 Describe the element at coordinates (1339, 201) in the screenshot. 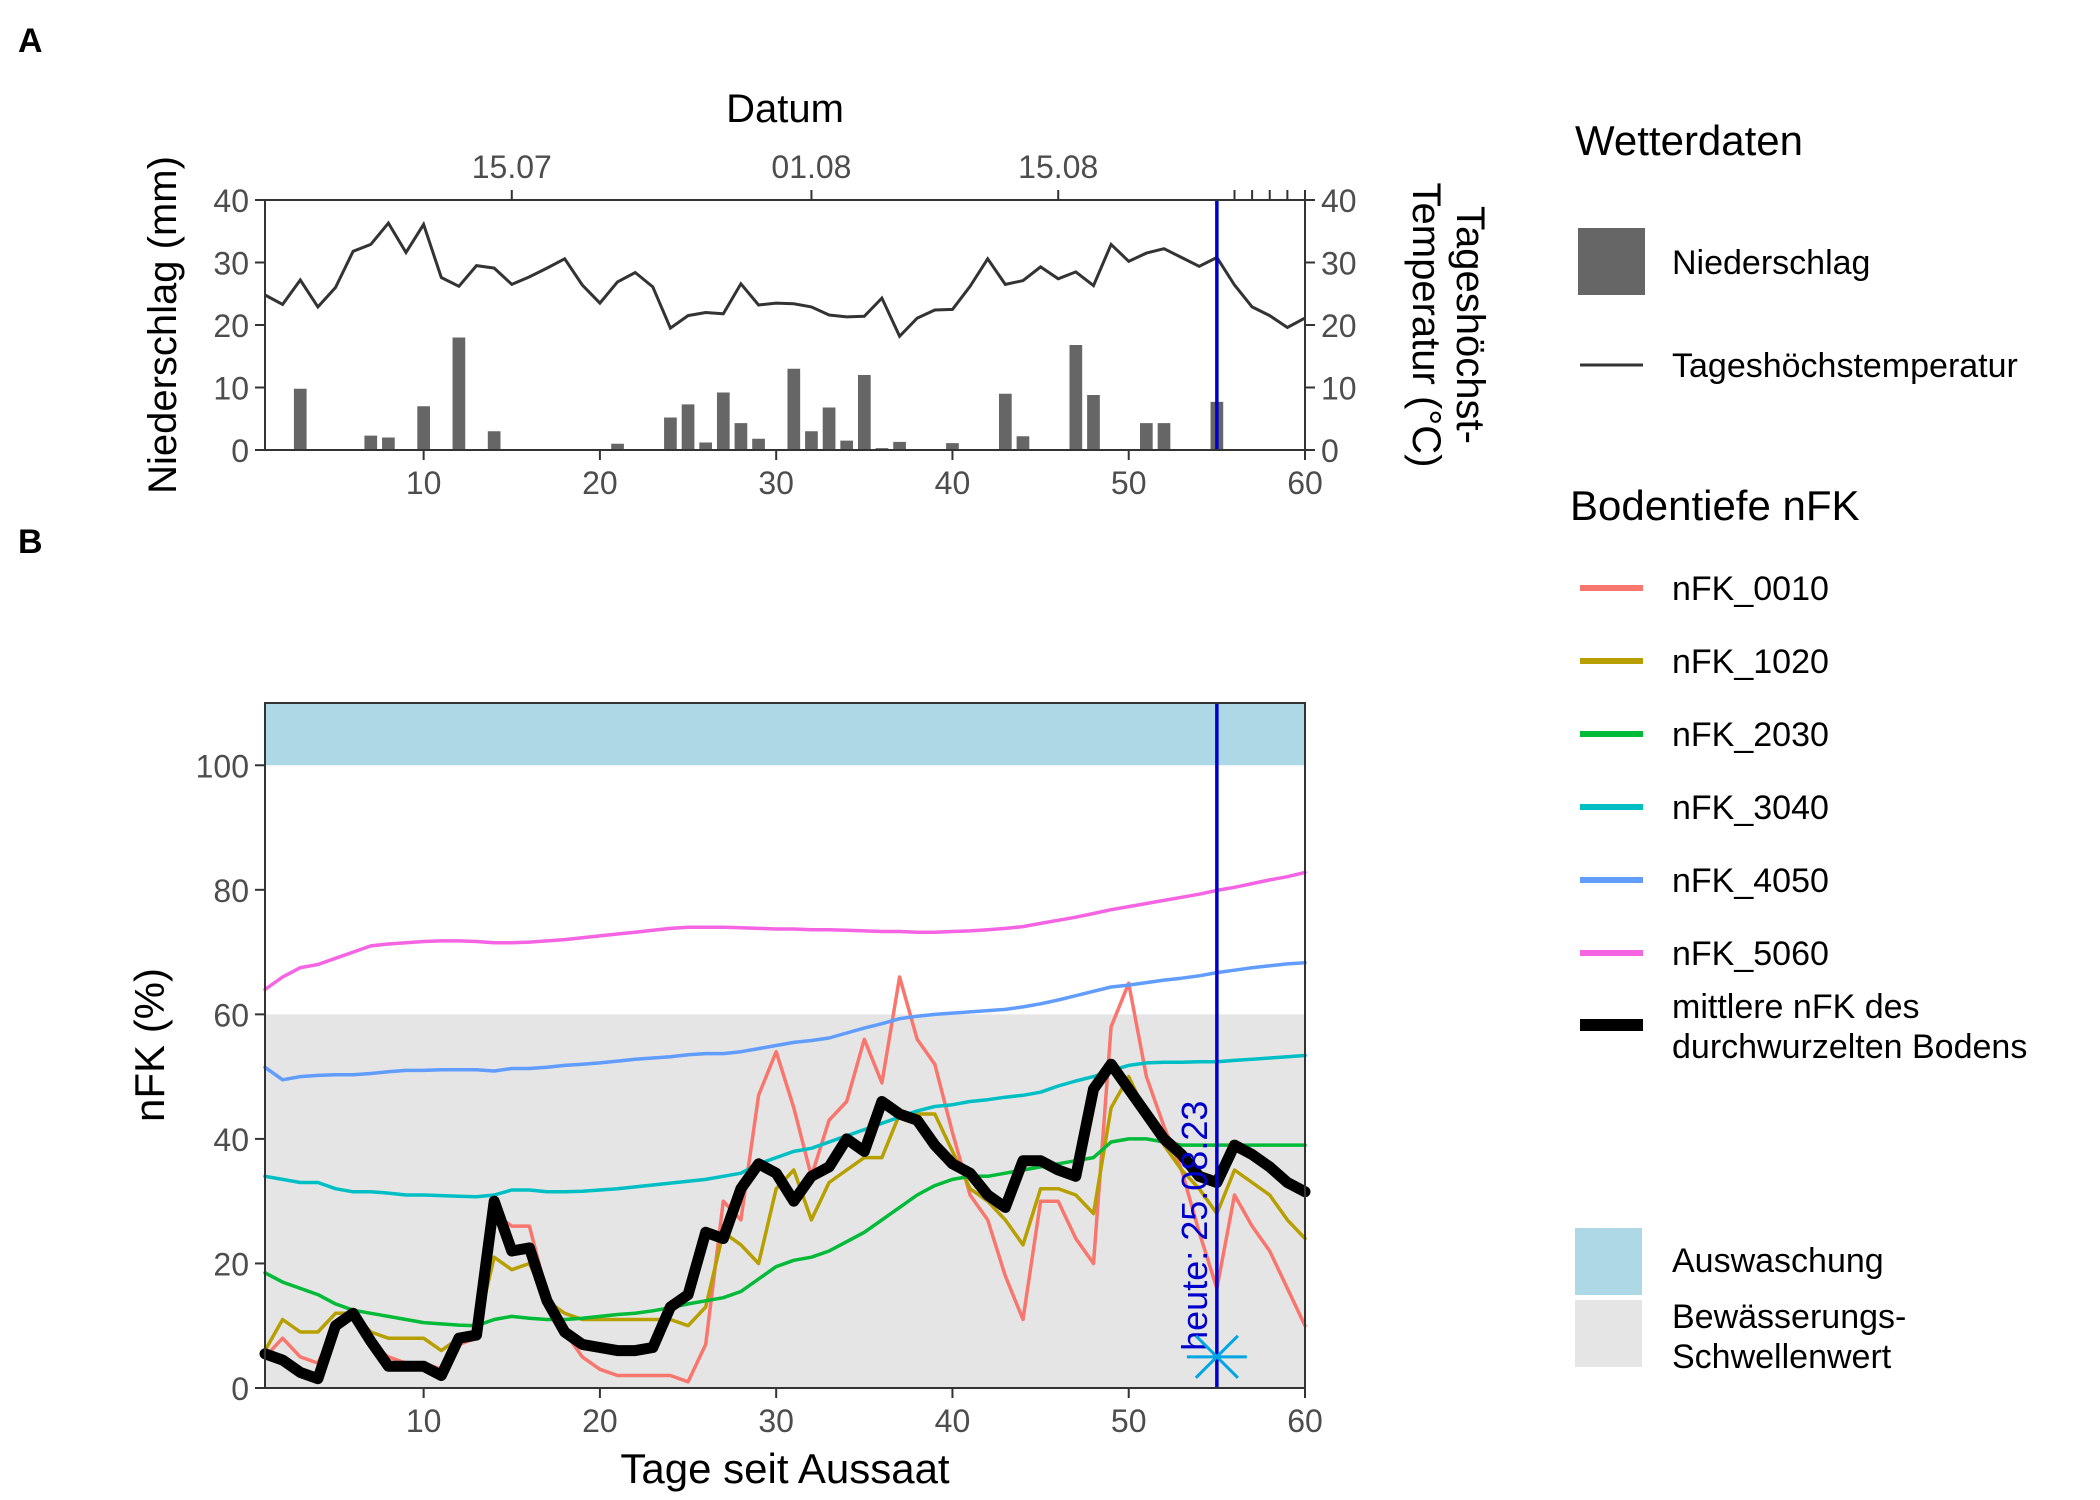

I see `temp-y-tick-label: 40` at that location.